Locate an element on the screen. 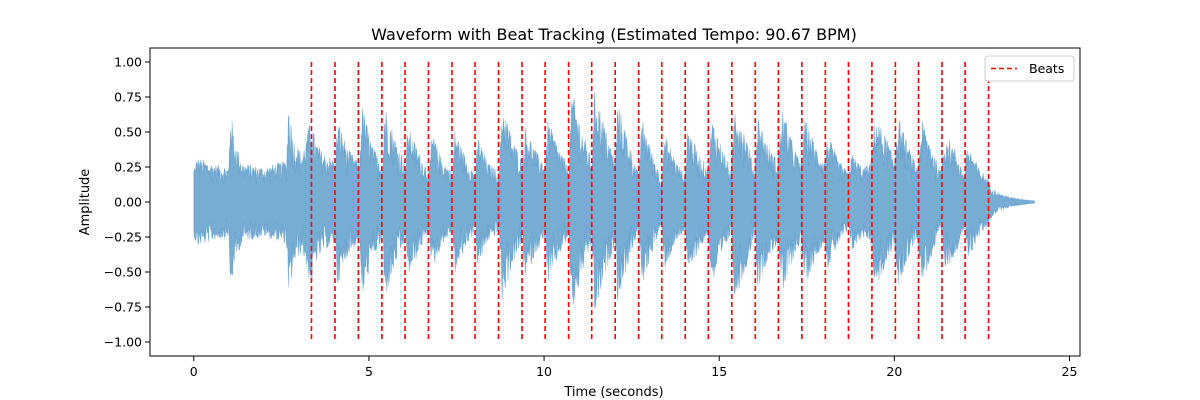 This screenshot has height=400, width=1200. y-tick-label: −0.50 is located at coordinates (123, 272).